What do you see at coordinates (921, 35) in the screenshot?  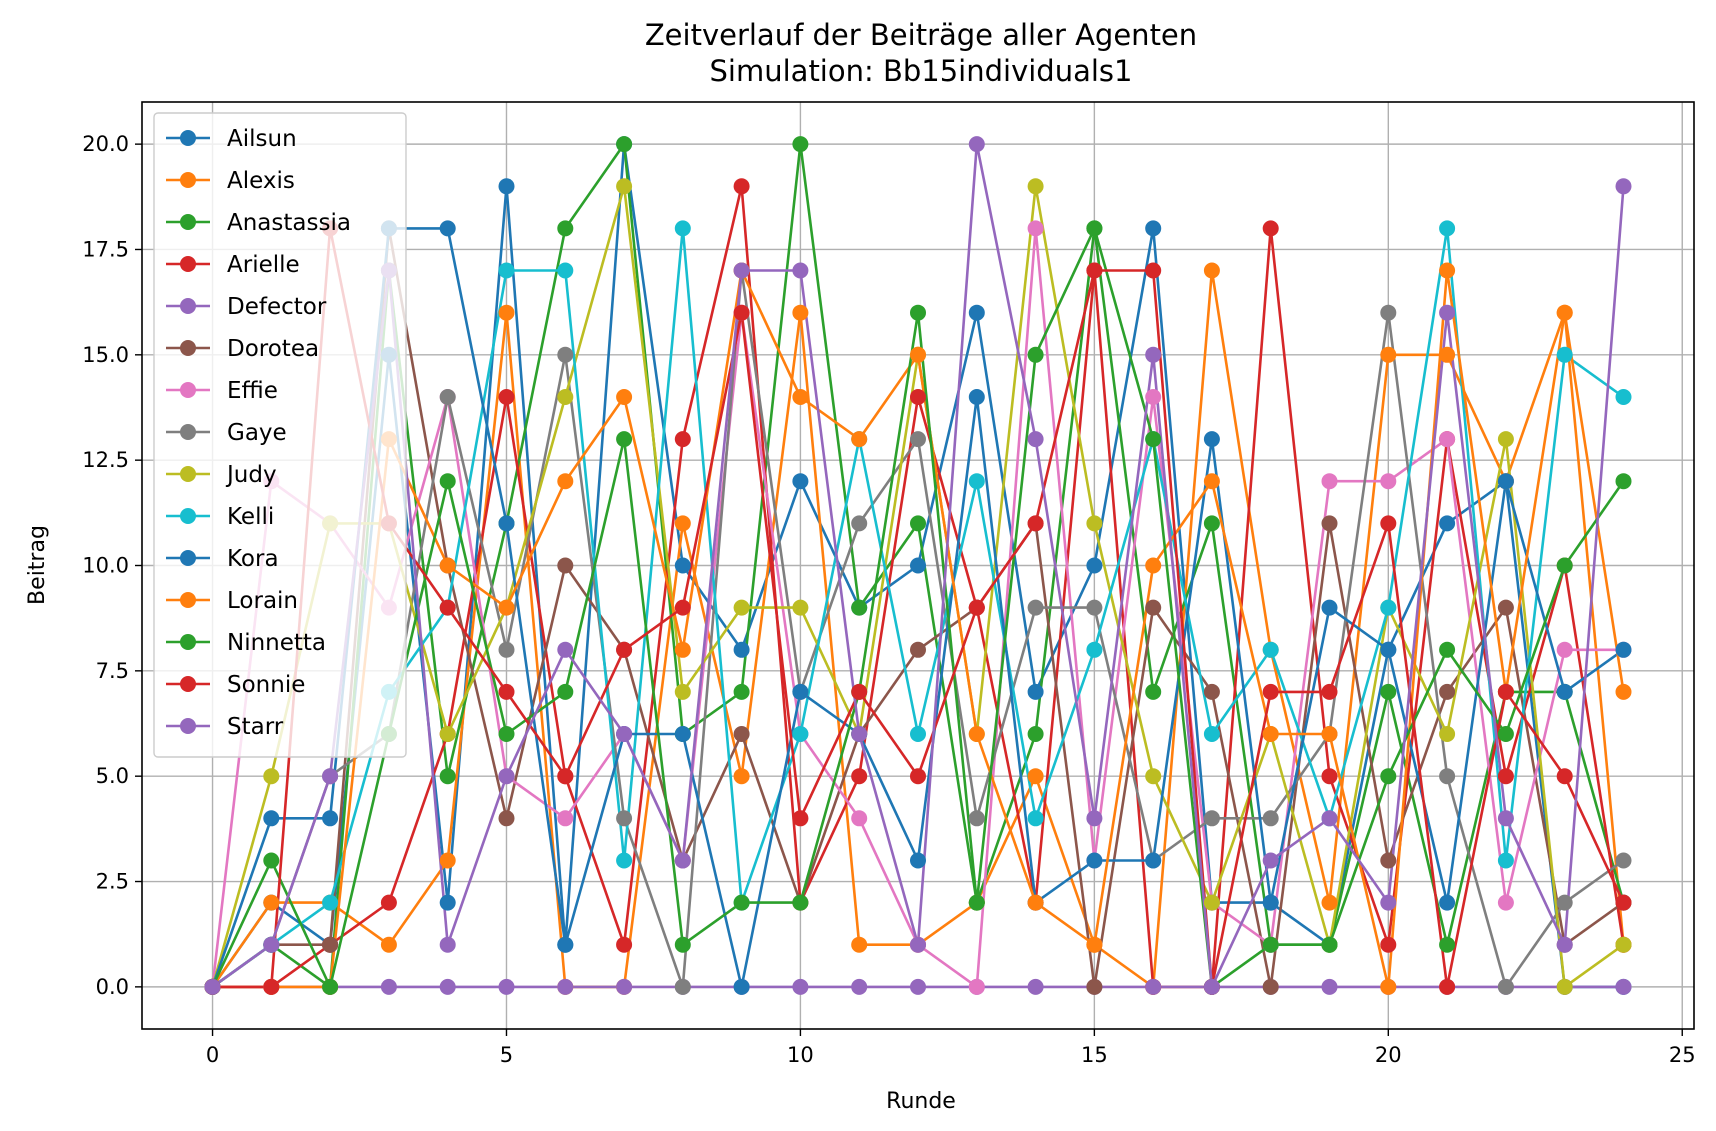 I see `chart-title: Zeitverlauf der Beiträge aller Agenten` at bounding box center [921, 35].